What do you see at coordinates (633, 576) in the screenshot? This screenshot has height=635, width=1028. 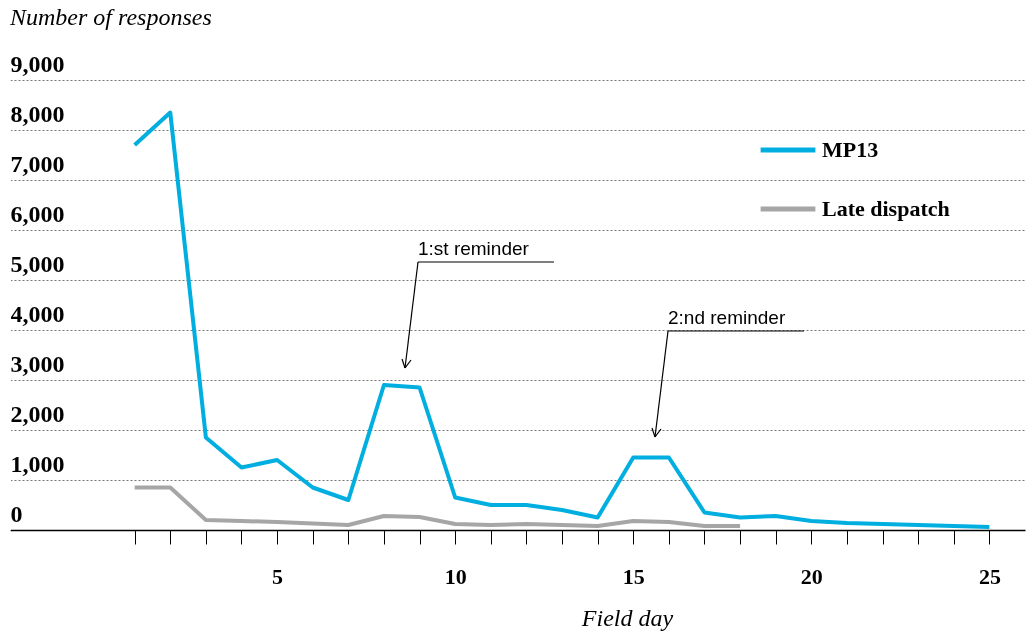 I see `x-tick-label: 15` at bounding box center [633, 576].